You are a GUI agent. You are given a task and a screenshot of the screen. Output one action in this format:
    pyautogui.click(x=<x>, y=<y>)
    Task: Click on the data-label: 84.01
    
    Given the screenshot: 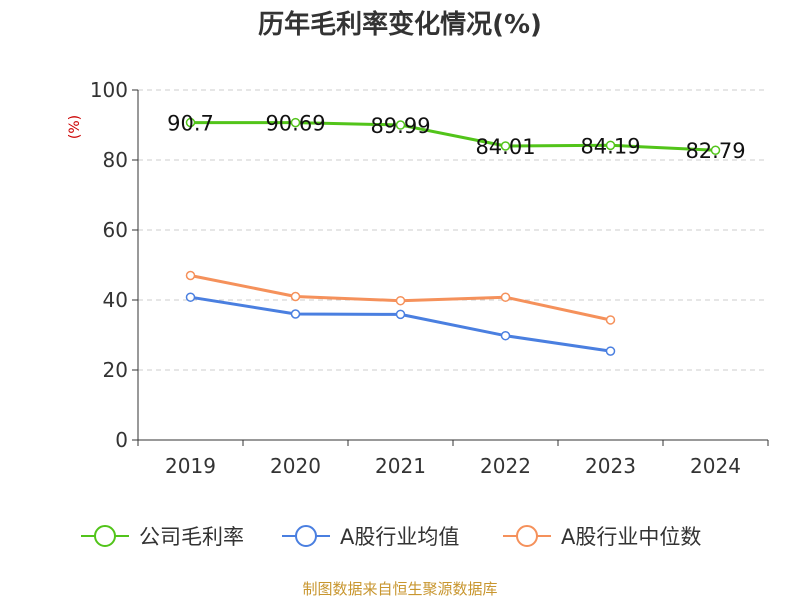 What is the action you would take?
    pyautogui.click(x=505, y=147)
    